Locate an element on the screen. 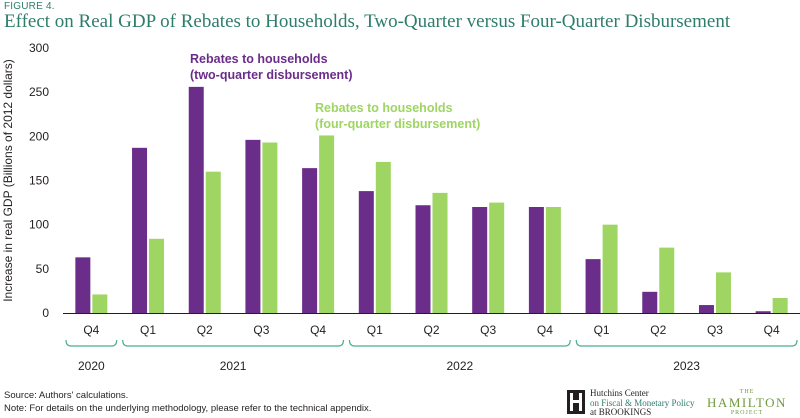  year-label: 2020 is located at coordinates (91, 366).